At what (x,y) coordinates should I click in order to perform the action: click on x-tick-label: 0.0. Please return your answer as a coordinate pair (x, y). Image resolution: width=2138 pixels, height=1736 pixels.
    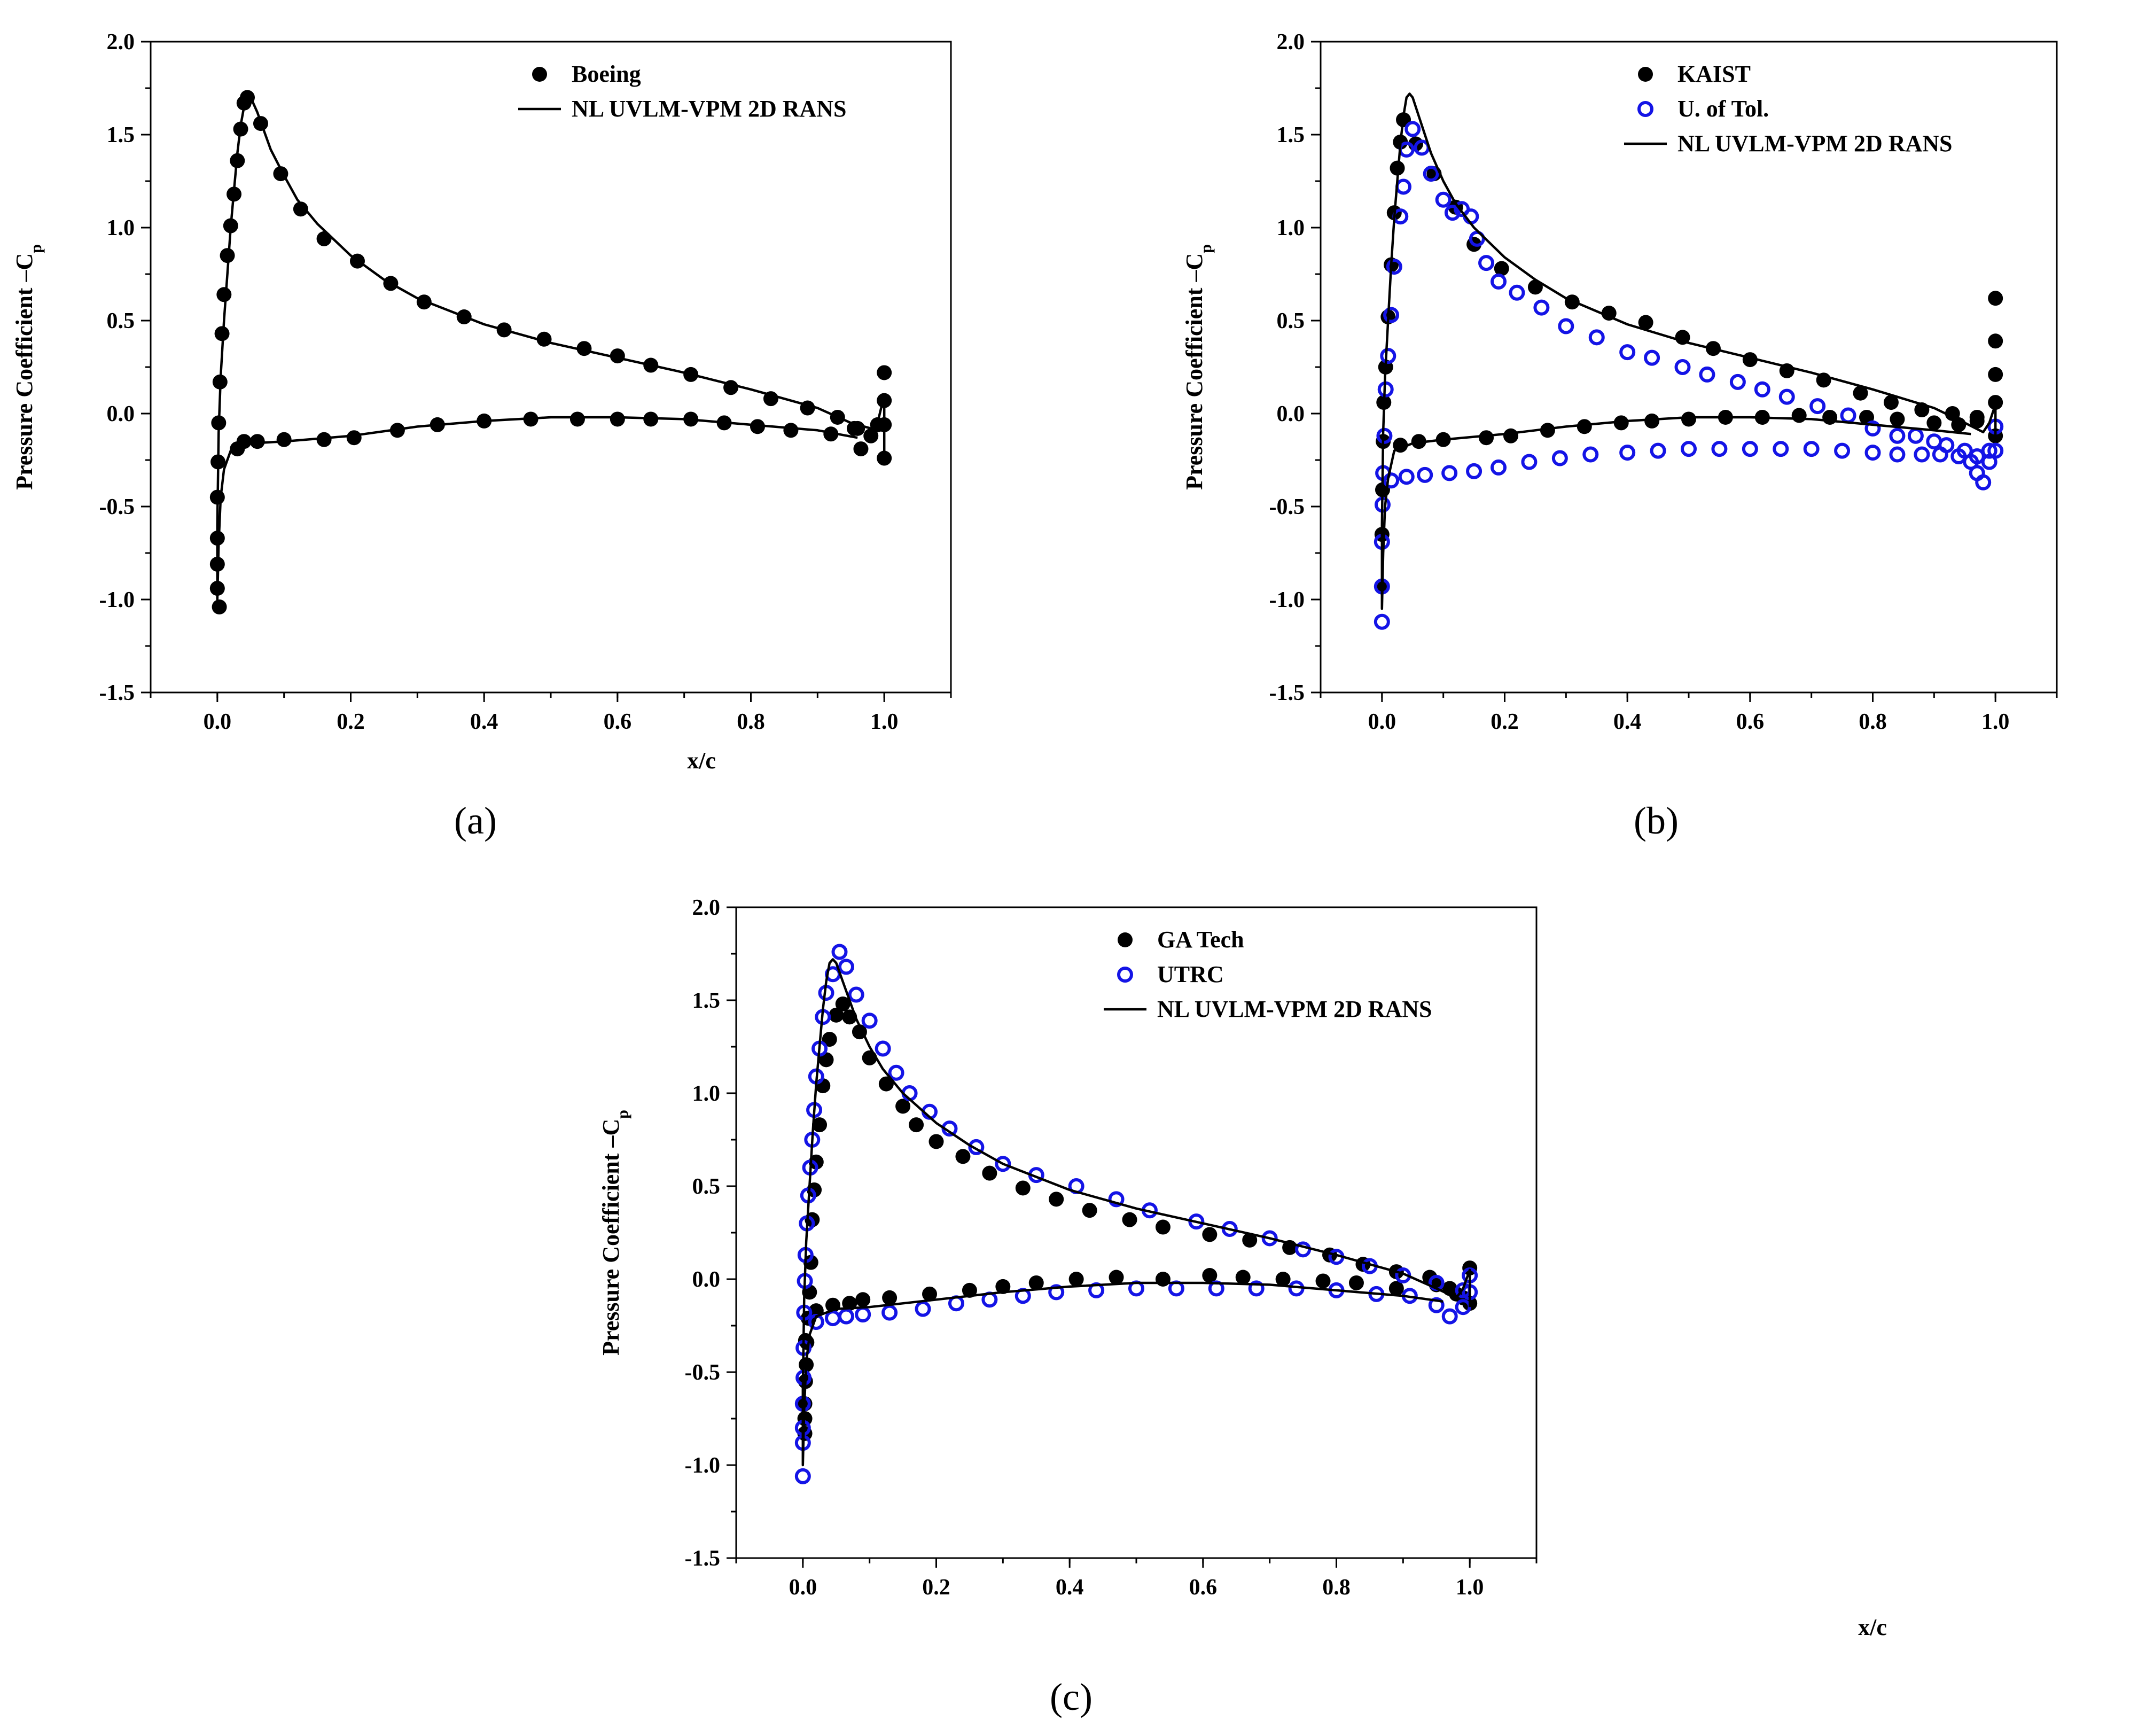
    Looking at the image, I should click on (1382, 722).